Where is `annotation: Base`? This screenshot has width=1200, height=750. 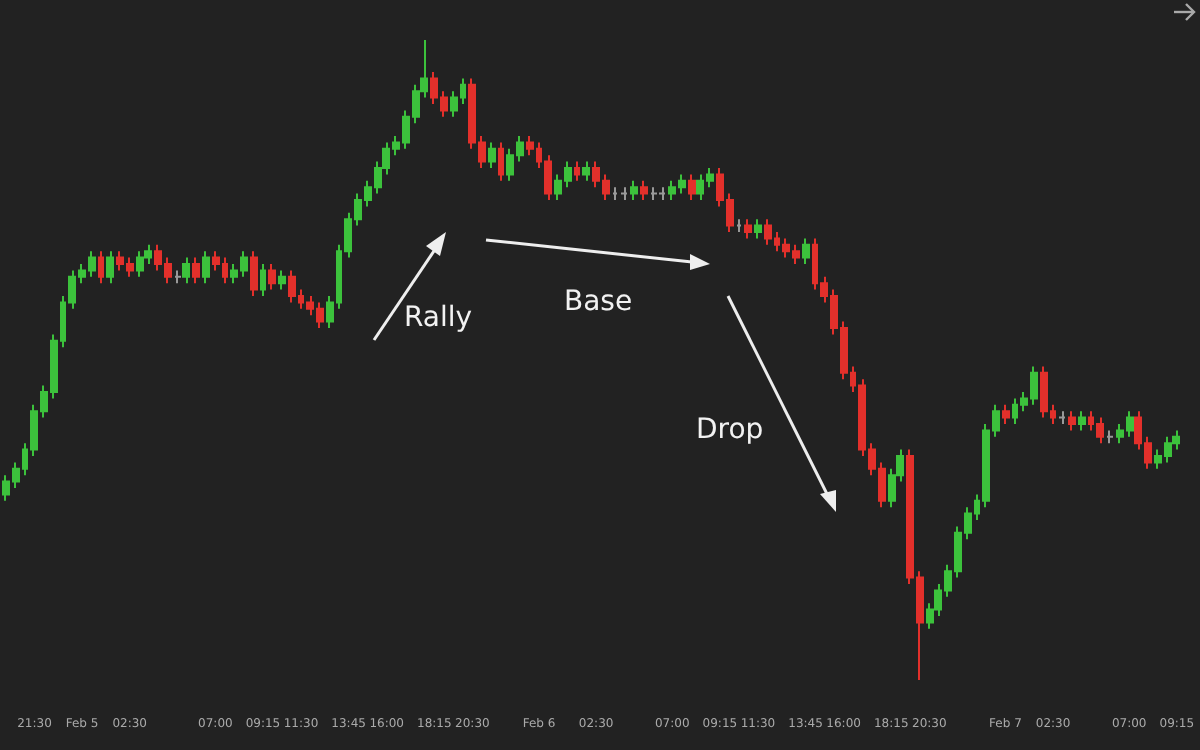
annotation: Base is located at coordinates (598, 302).